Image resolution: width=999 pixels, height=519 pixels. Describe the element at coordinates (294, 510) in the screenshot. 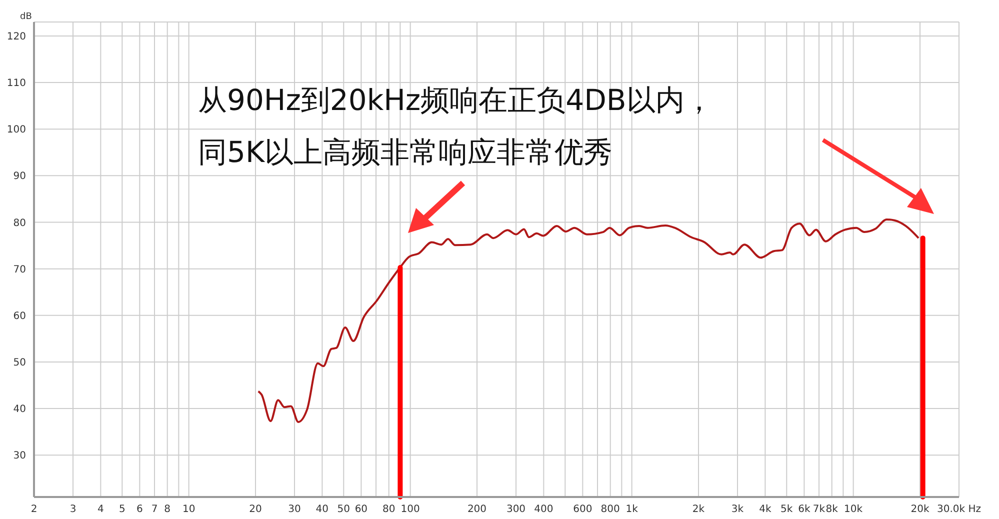

I see `x-tick-label: 30` at that location.